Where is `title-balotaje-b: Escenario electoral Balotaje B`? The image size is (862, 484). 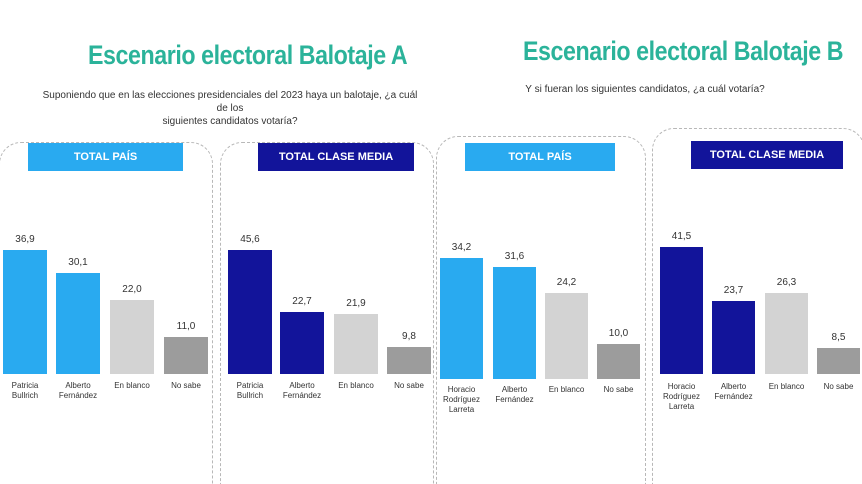 title-balotaje-b: Escenario electoral Balotaje B is located at coordinates (683, 51).